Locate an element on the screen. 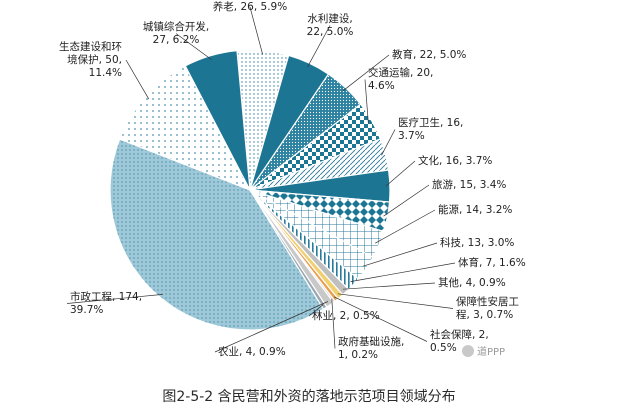  data-label-11: 其他, 4, 0.9% is located at coordinates (472, 282).